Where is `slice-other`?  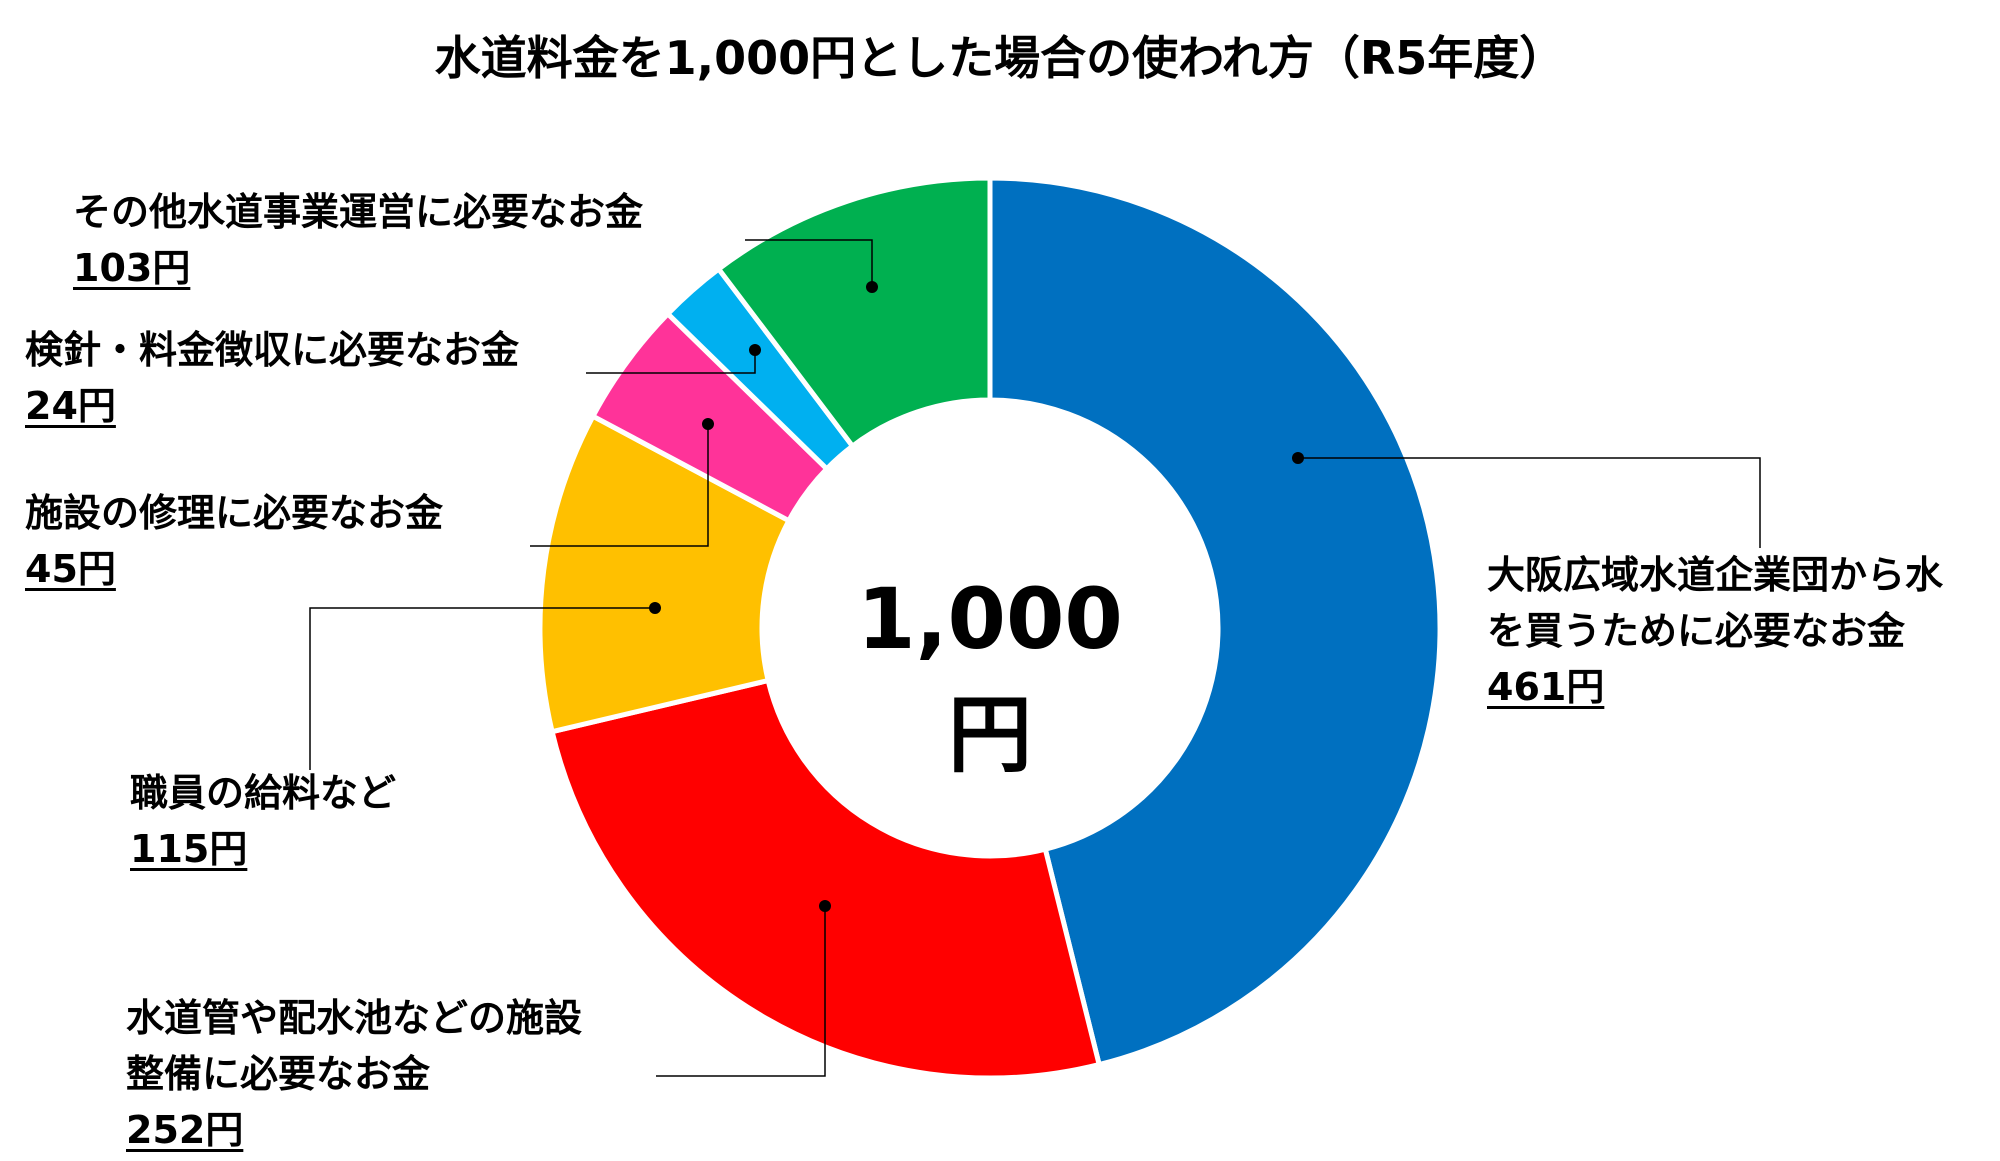 slice-other is located at coordinates (854, 312).